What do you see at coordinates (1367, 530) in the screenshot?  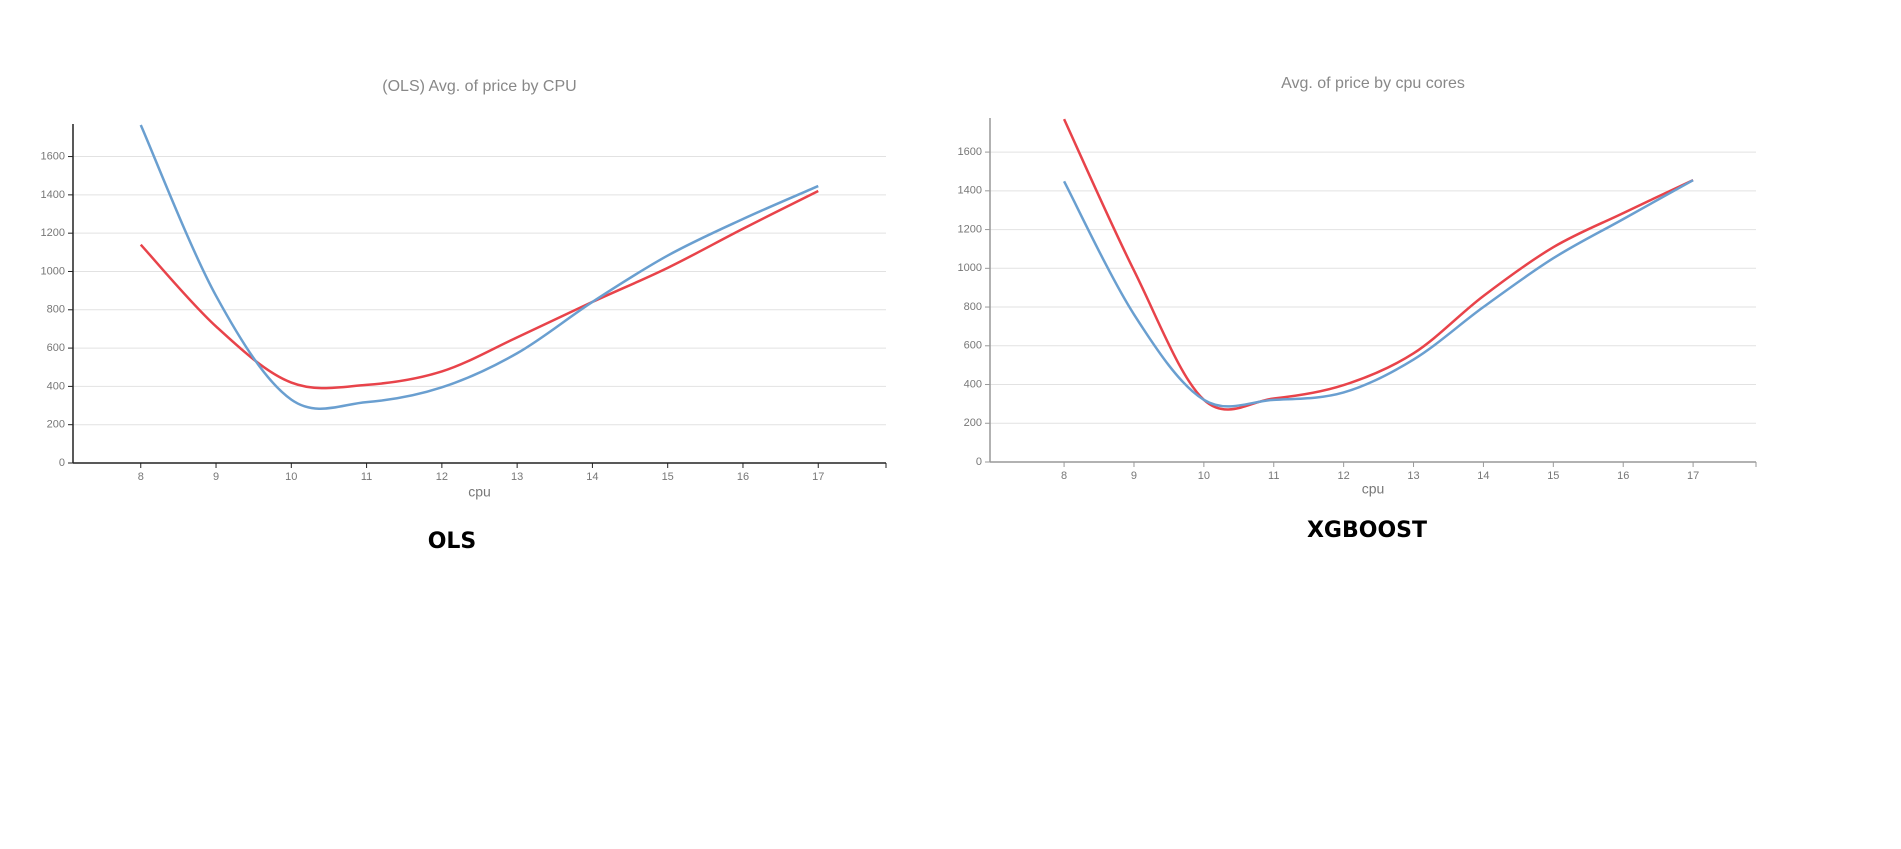 I see `chart-caption: XGBOOST` at bounding box center [1367, 530].